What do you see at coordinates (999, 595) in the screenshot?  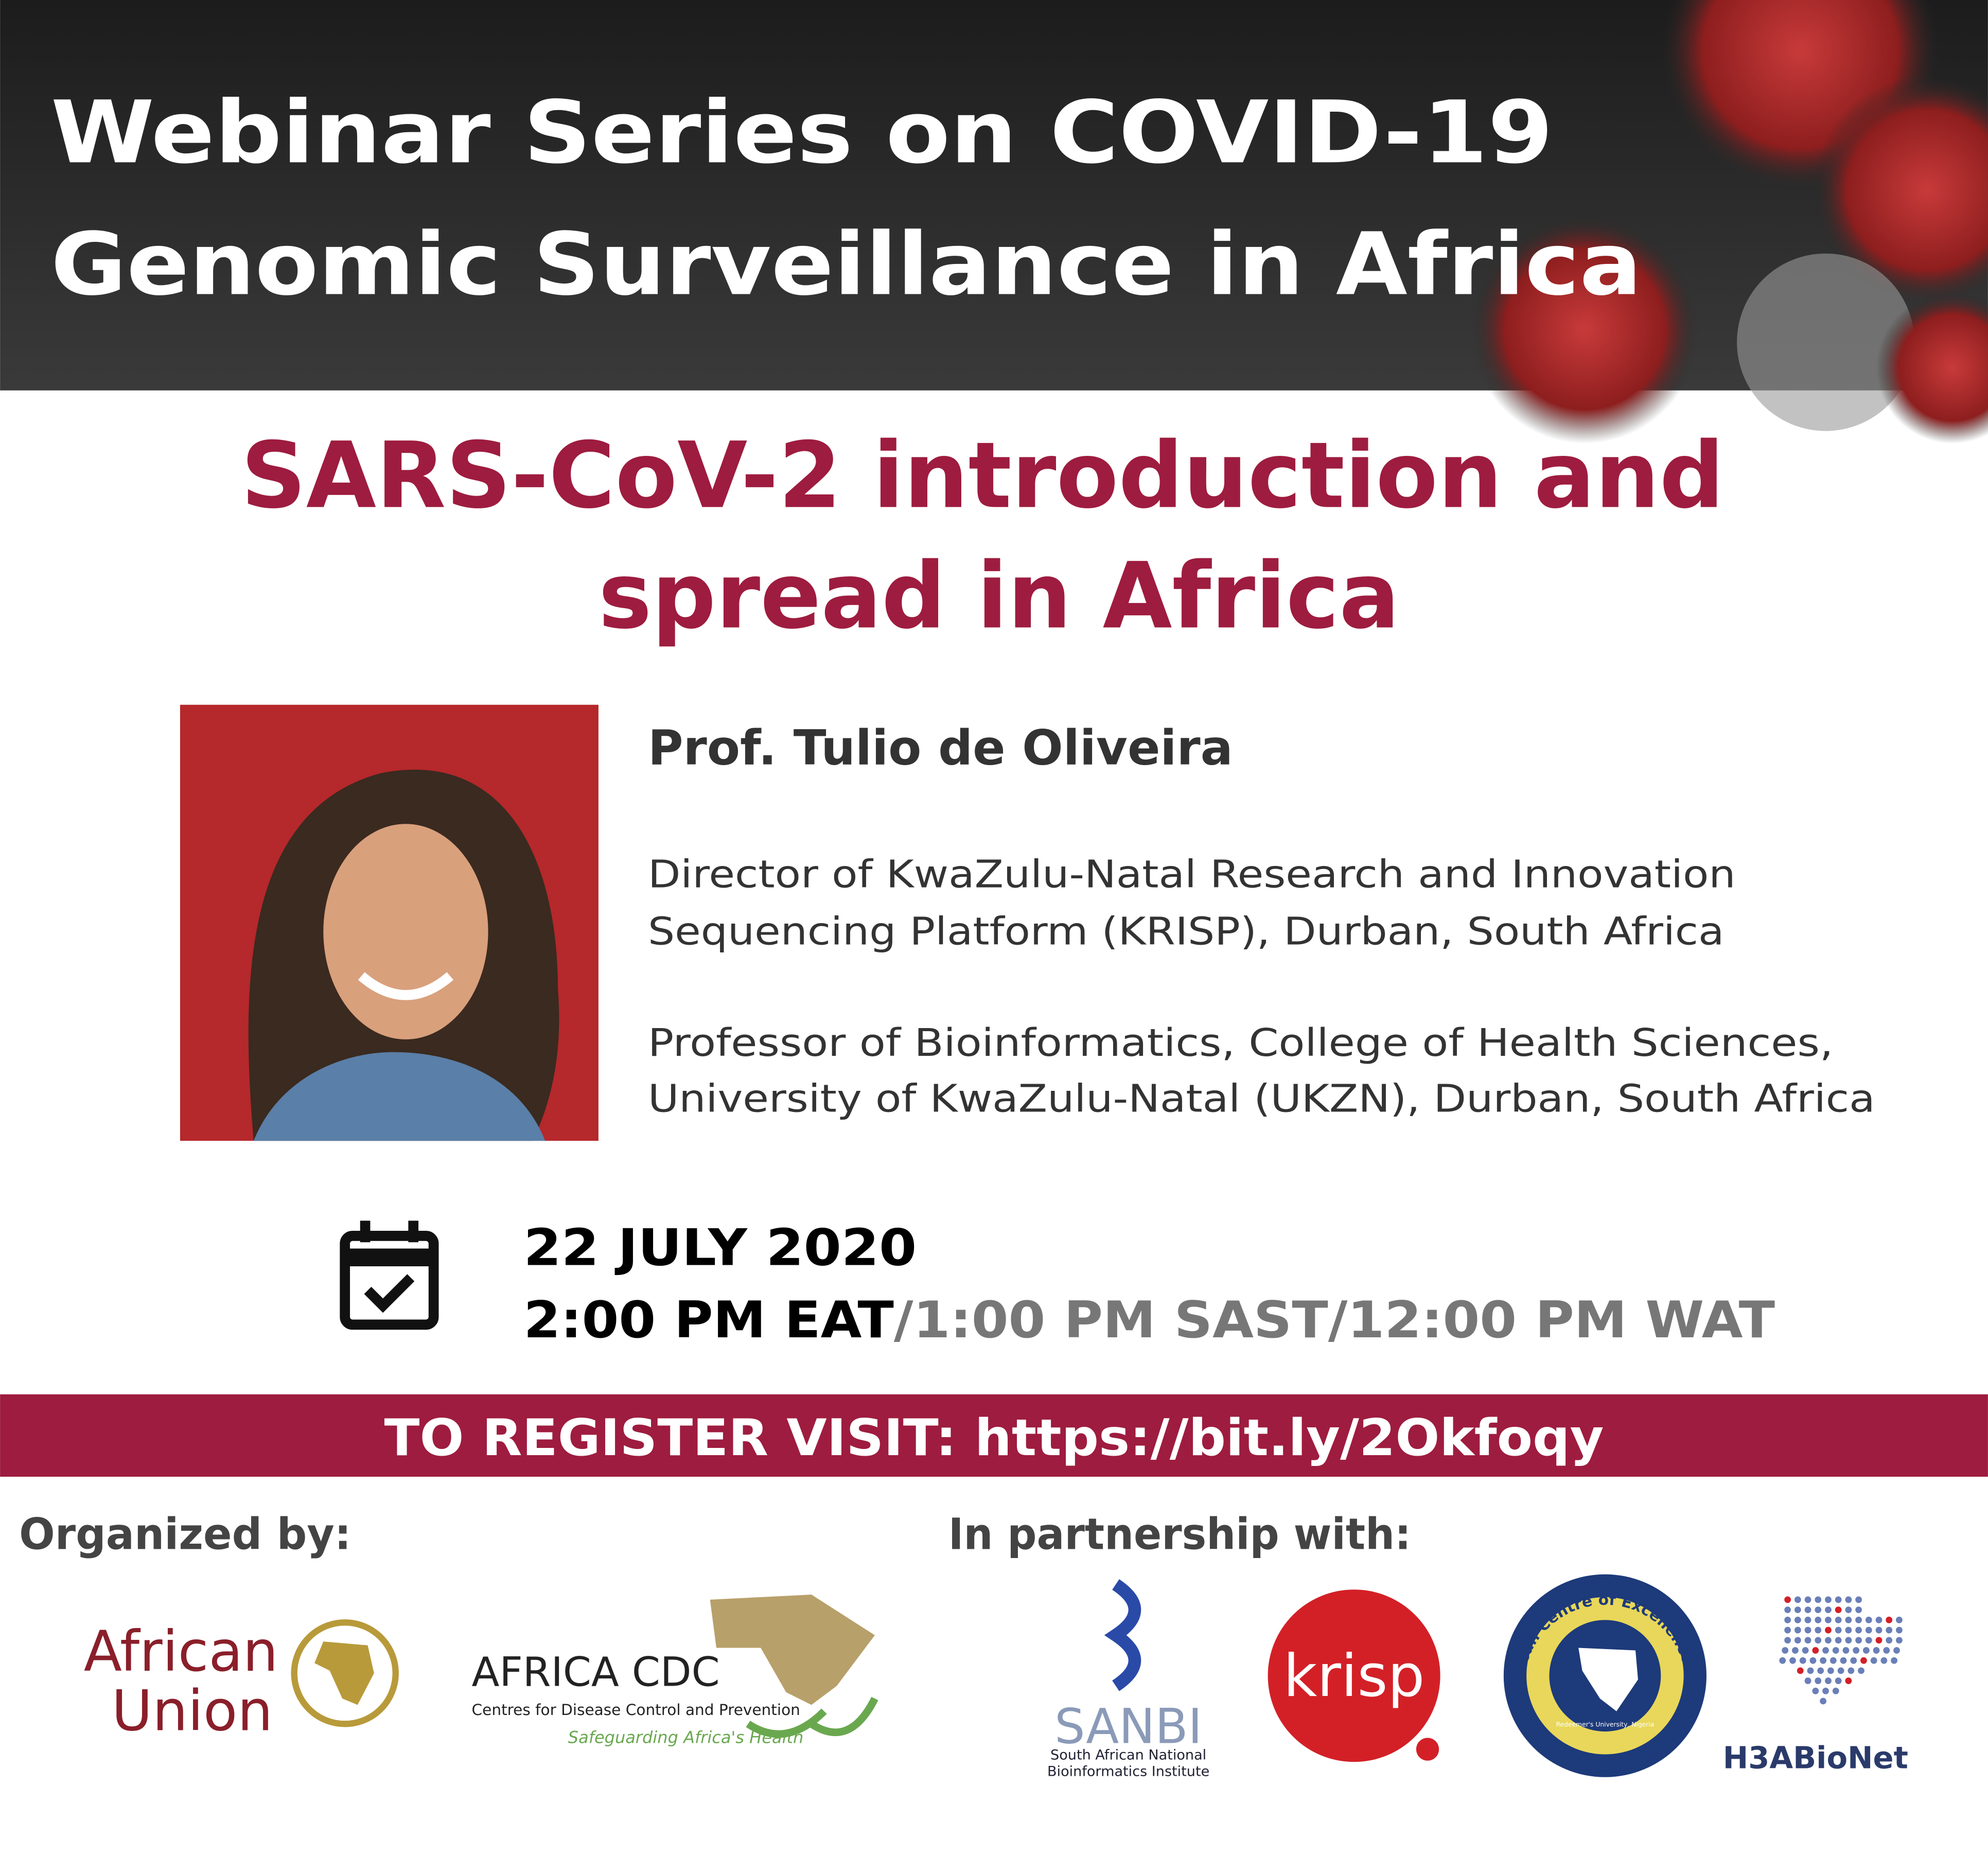 I see `talk-title: spread in Africa` at bounding box center [999, 595].